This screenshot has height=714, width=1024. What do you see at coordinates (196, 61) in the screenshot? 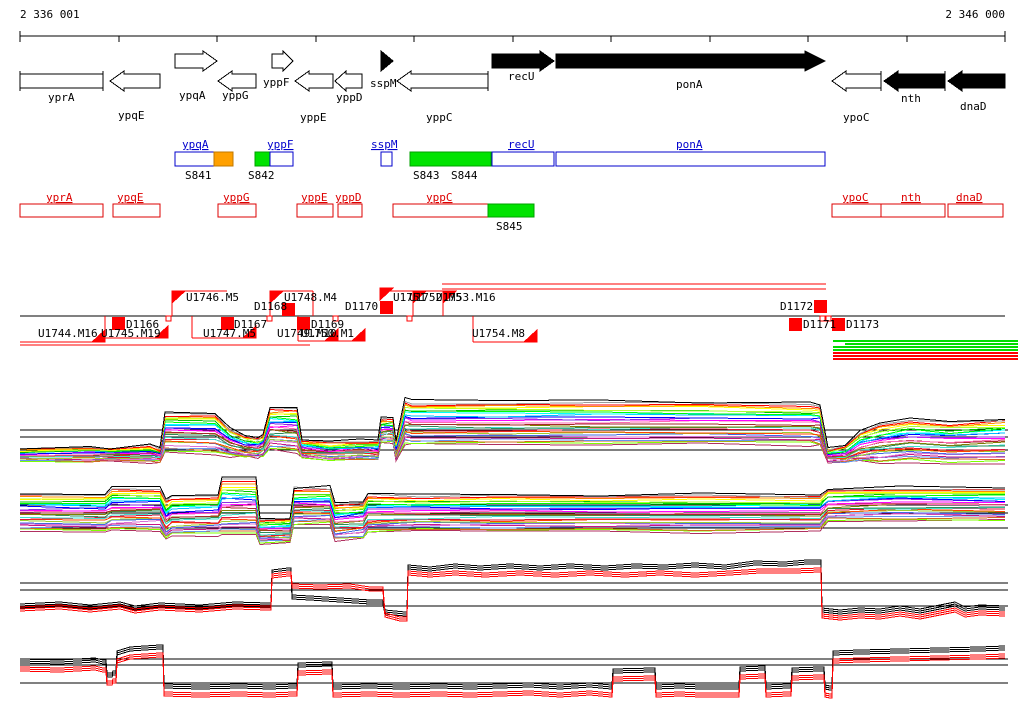
I see `gene-arrow-ypqA` at bounding box center [196, 61].